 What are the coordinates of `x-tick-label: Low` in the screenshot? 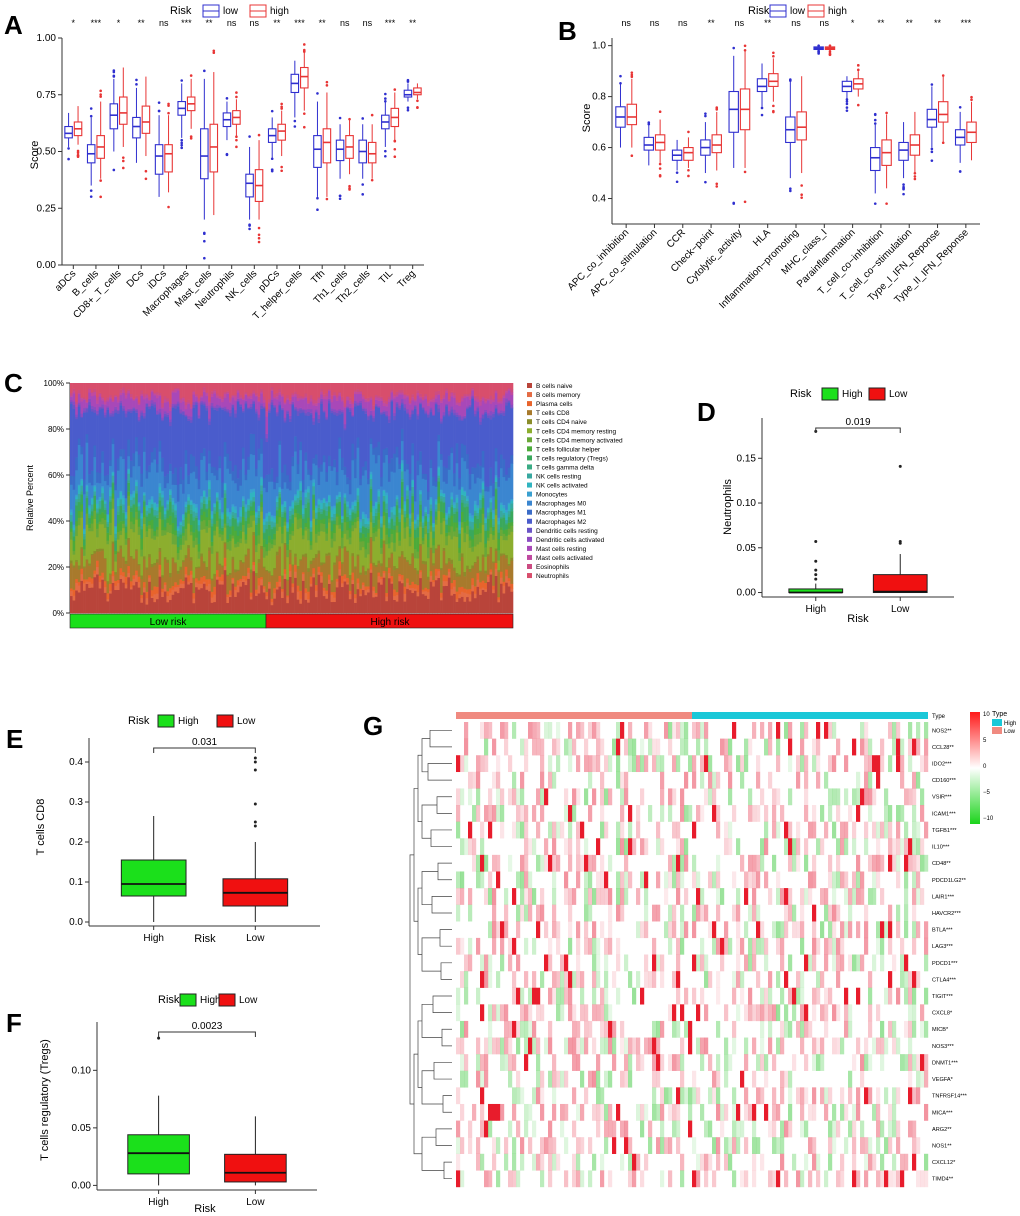 It's located at (900, 609).